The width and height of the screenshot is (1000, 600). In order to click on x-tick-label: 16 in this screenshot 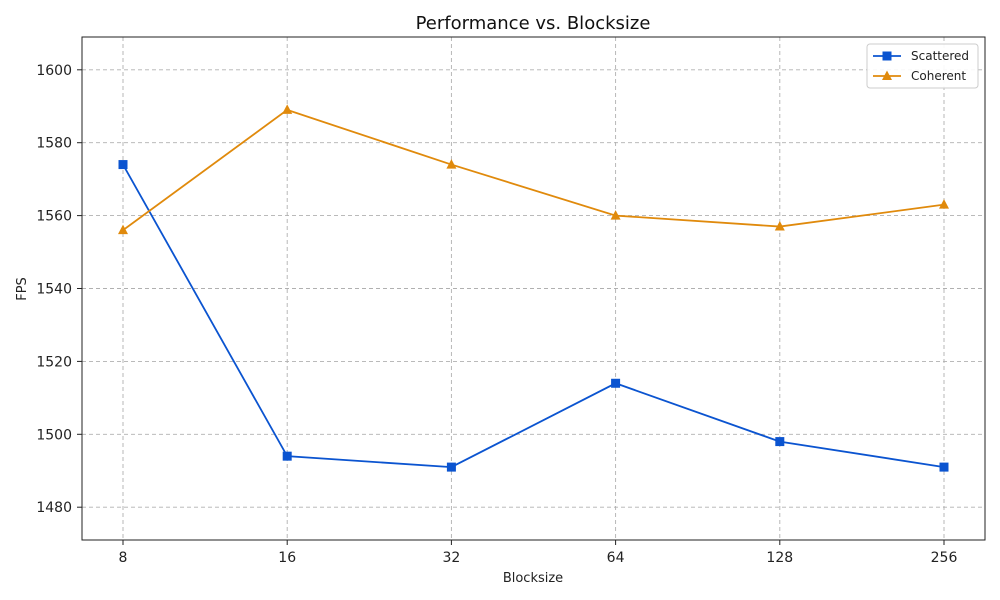, I will do `click(287, 558)`.